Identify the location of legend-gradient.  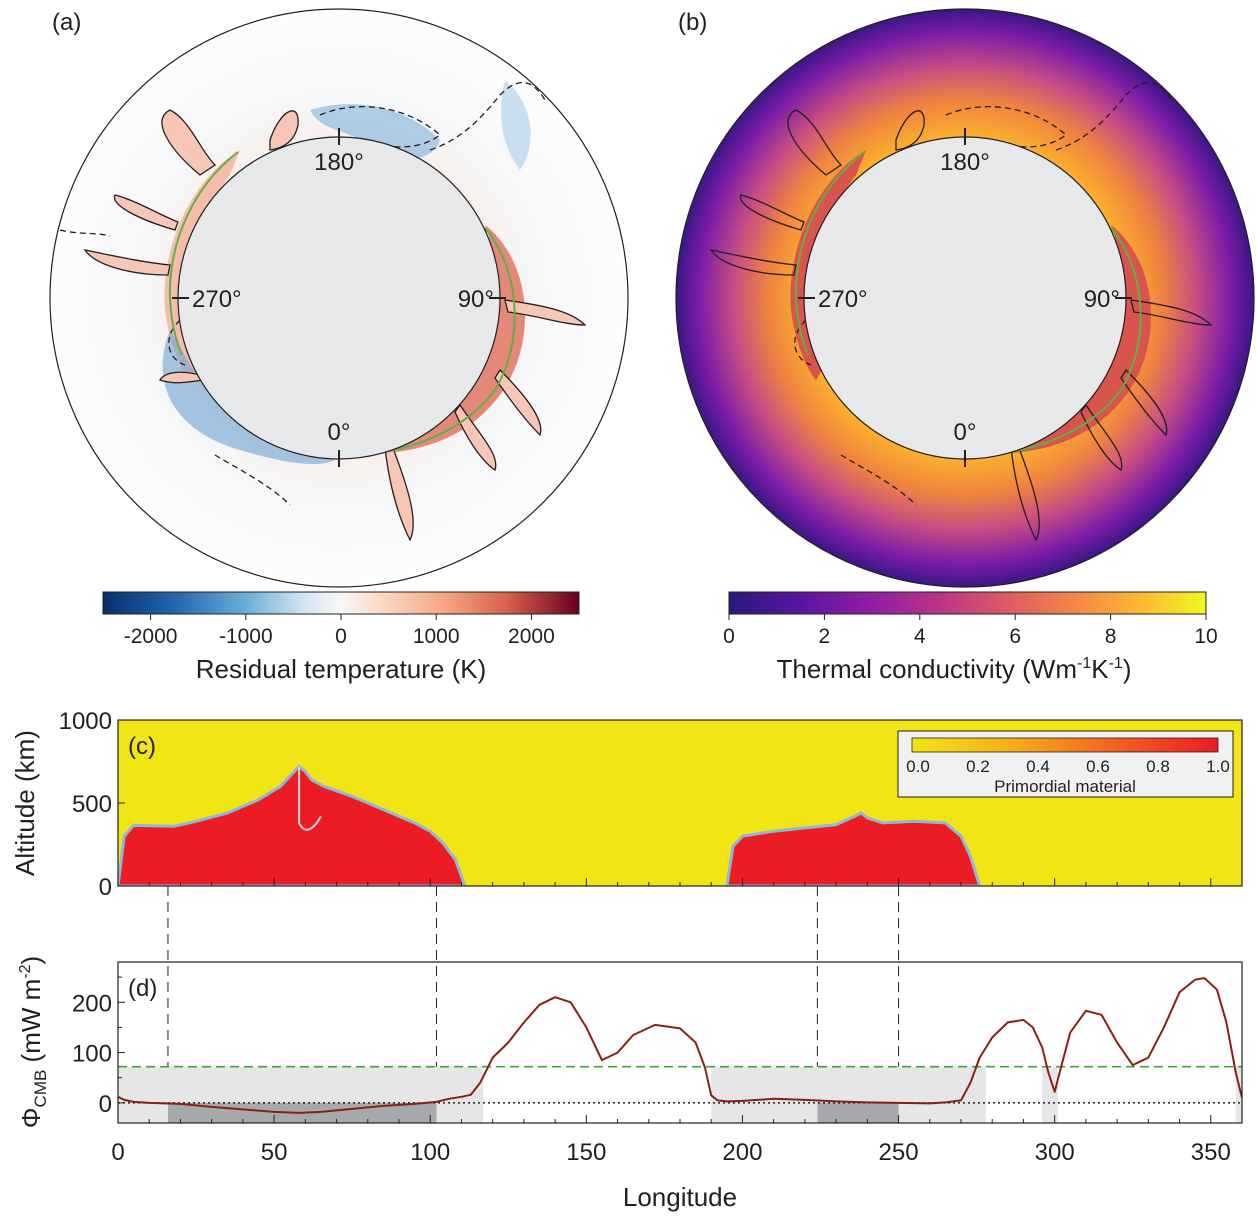
(1065, 745).